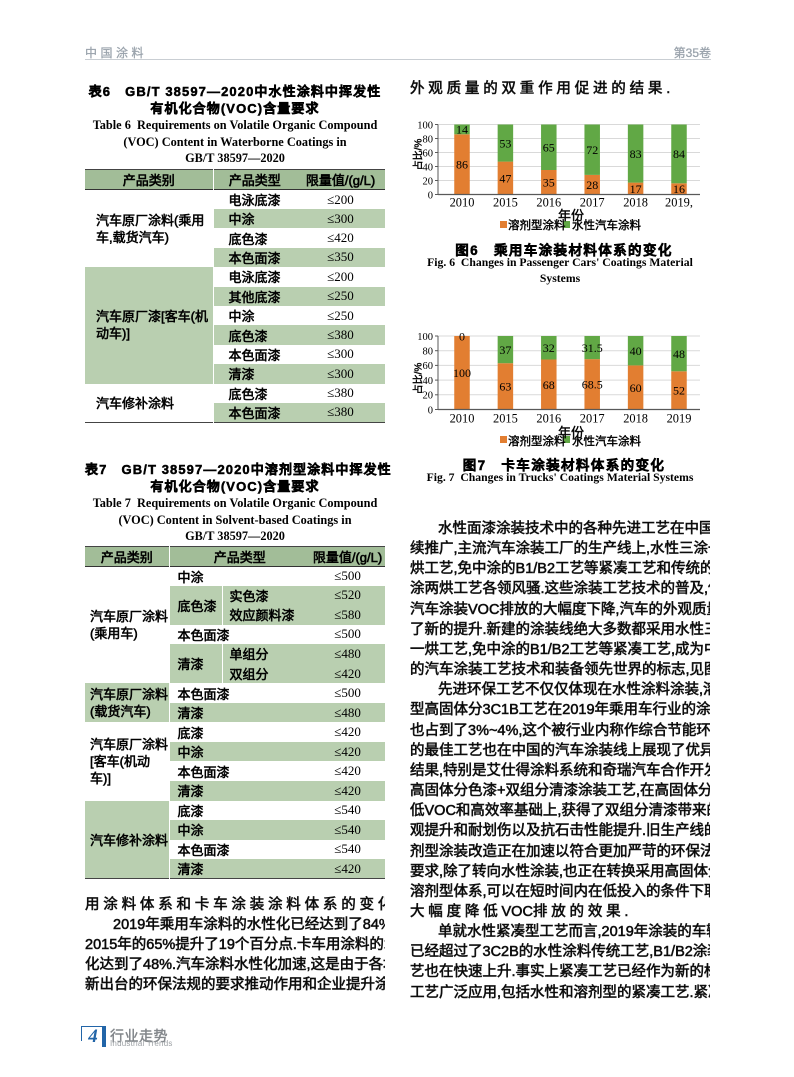 Image resolution: width=794 pixels, height=1077 pixels. I want to click on svg-text: 14, so click(462, 130).